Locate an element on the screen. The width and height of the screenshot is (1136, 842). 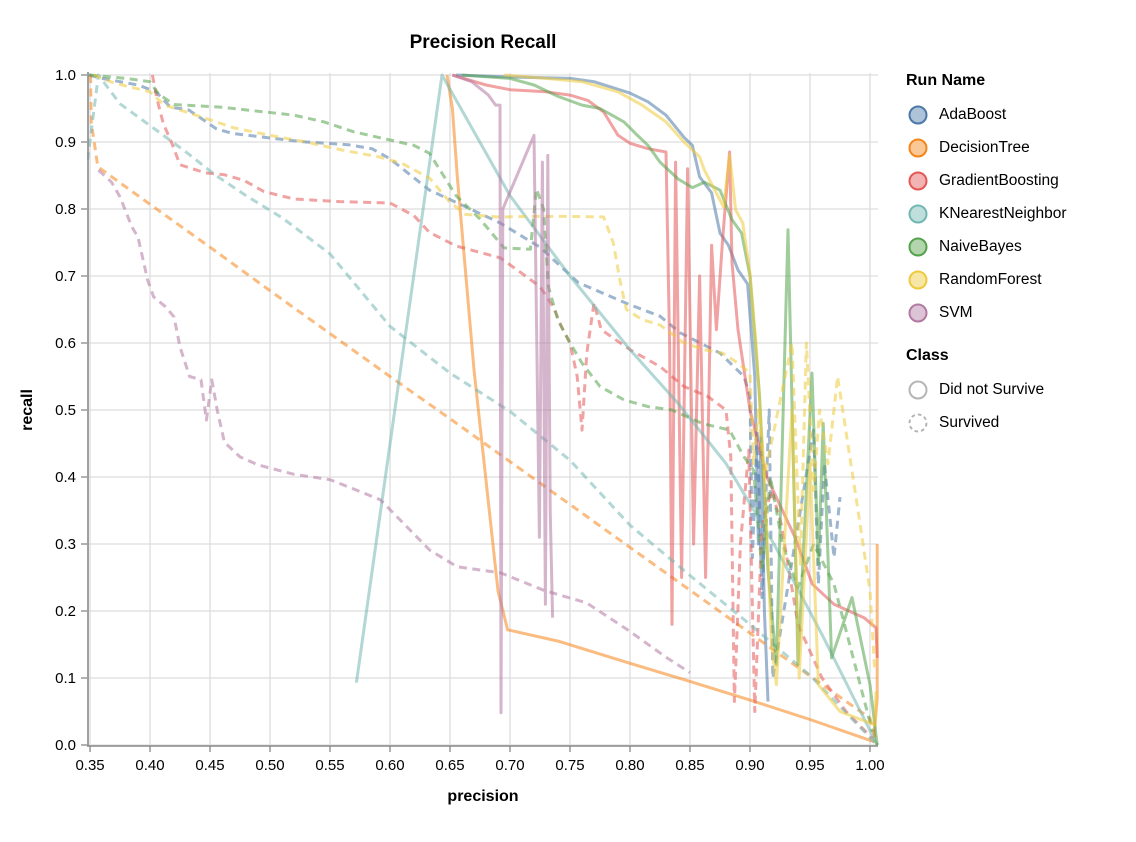
x-tick-label: 0.95 is located at coordinates (809, 765).